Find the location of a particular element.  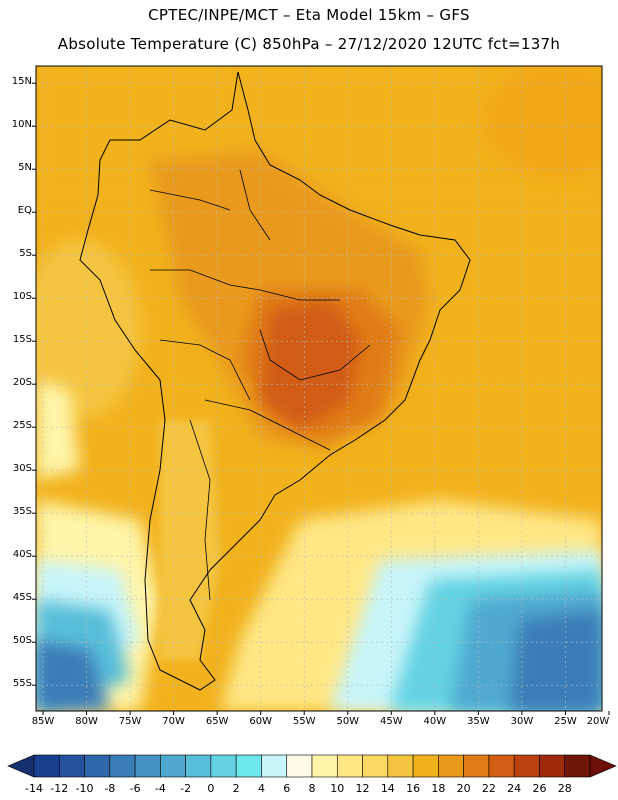

lon-label: 35W is located at coordinates (478, 721).